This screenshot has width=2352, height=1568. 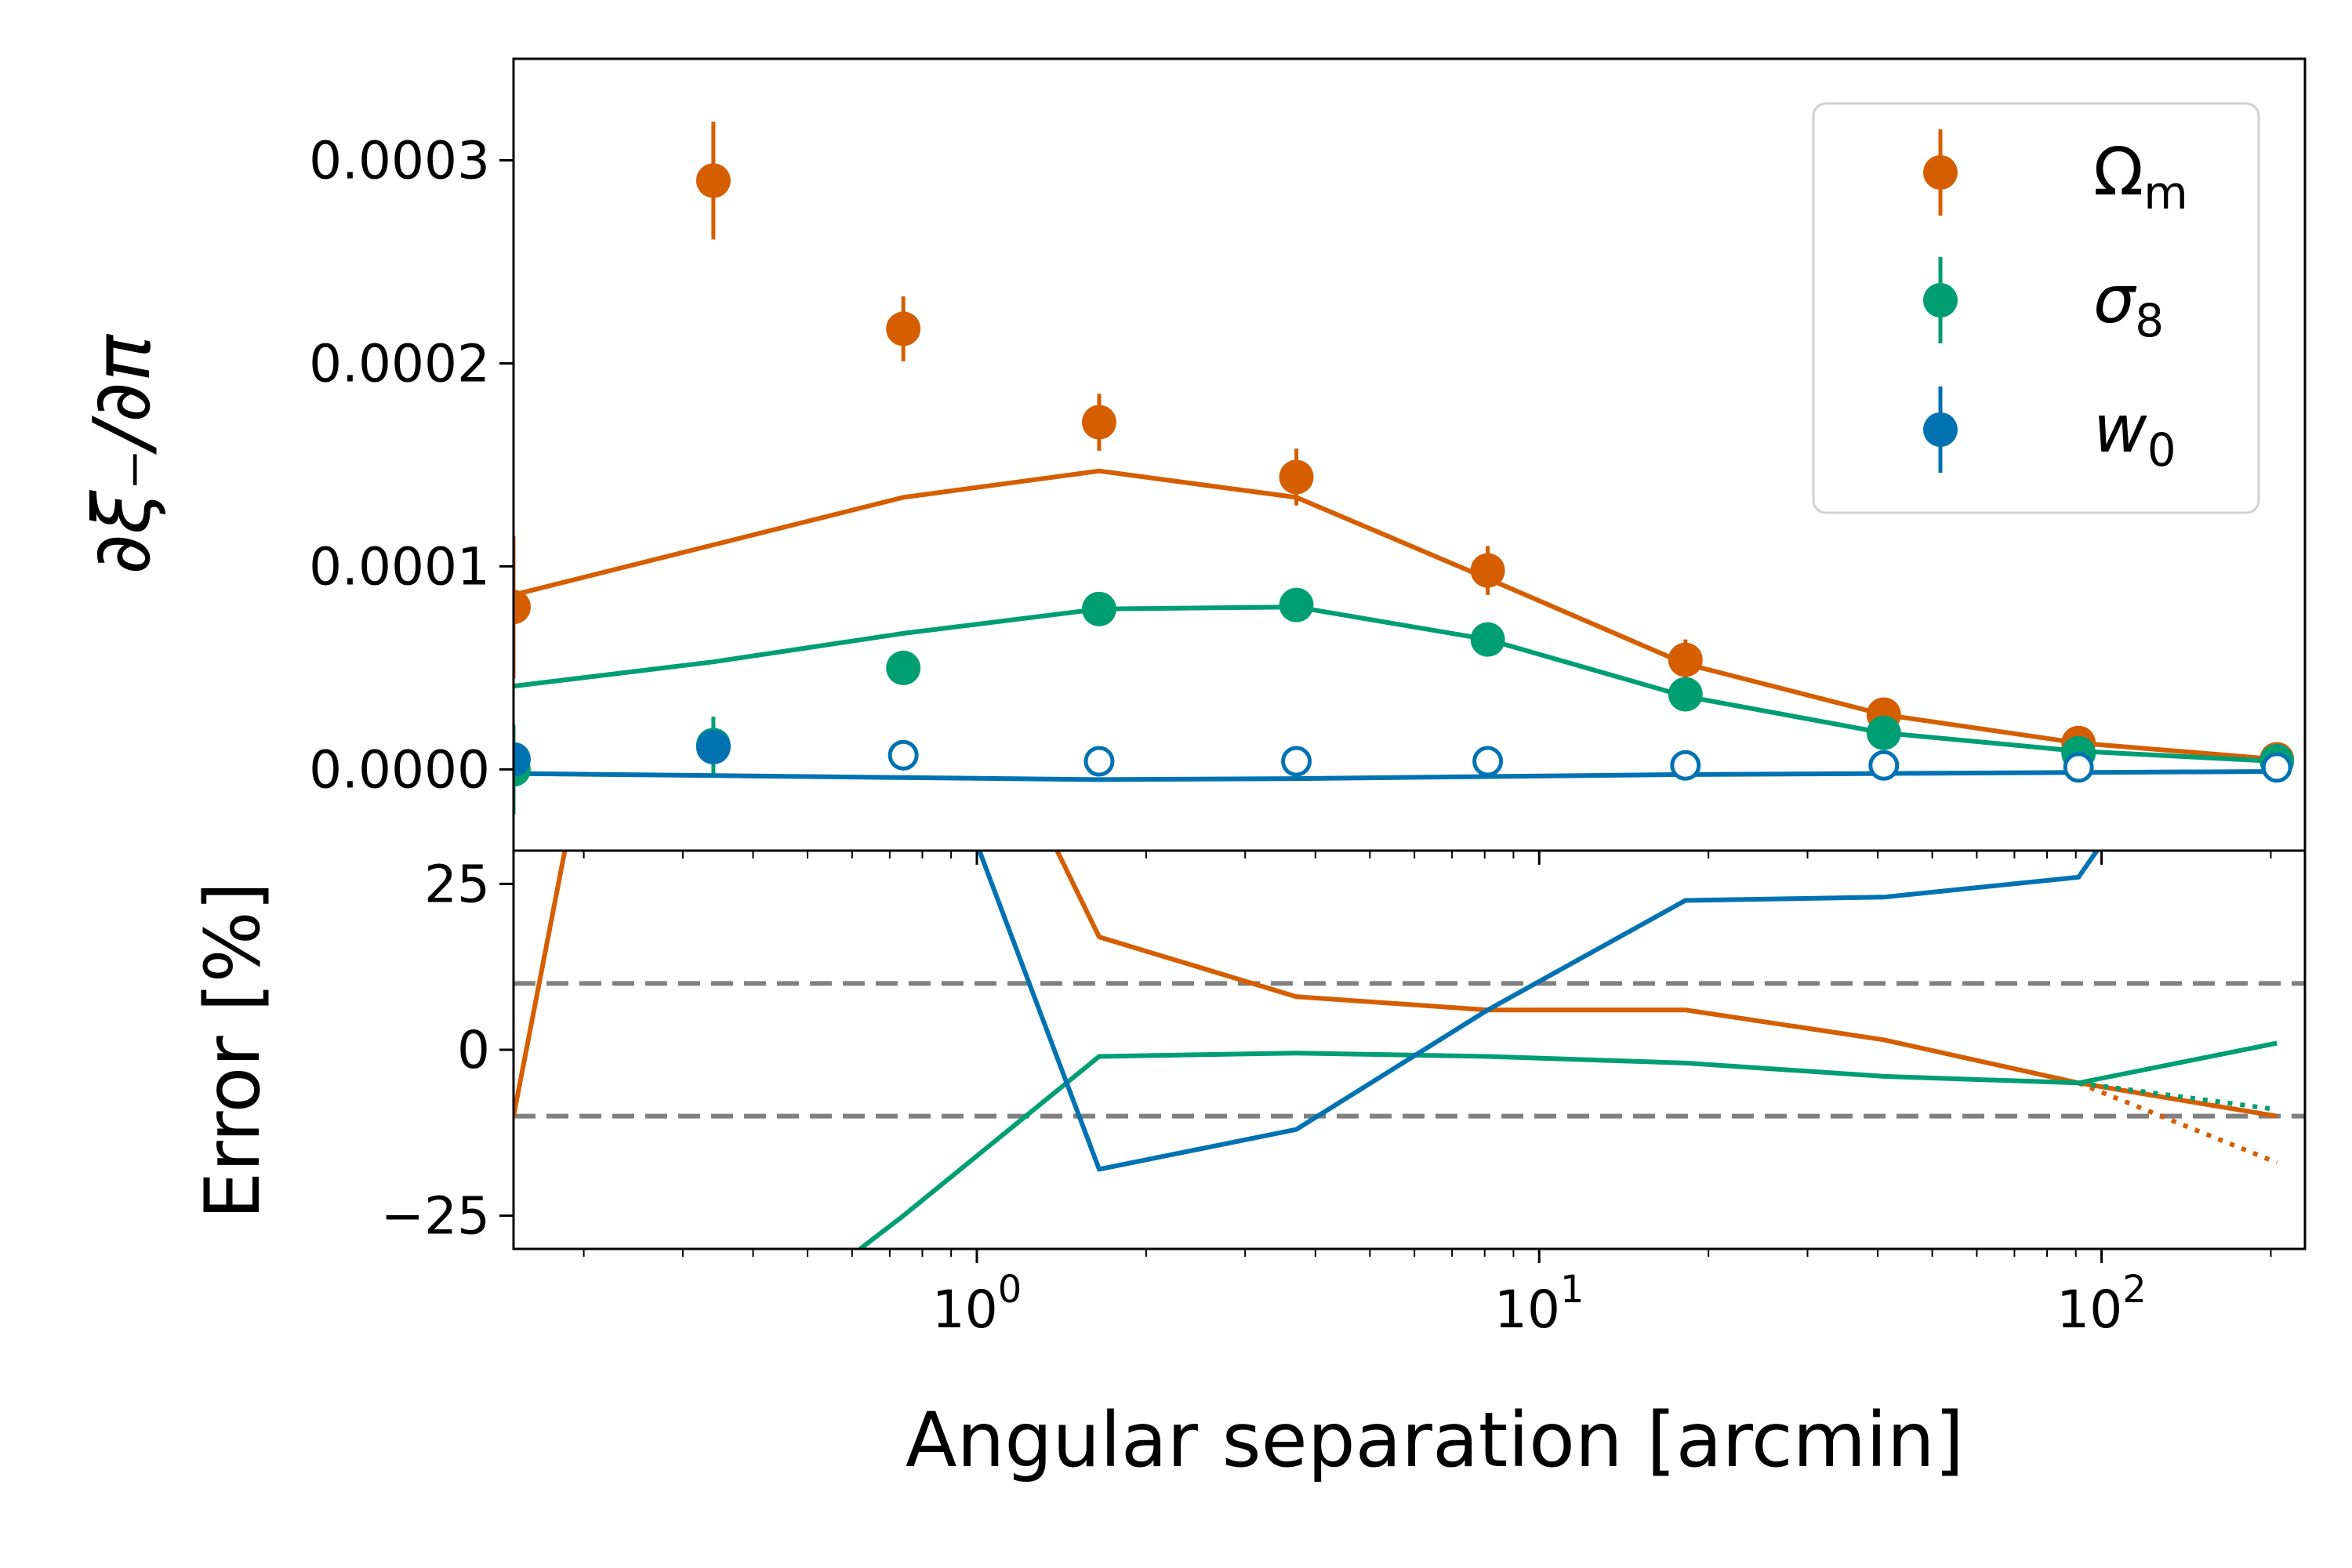 What do you see at coordinates (399, 769) in the screenshot?
I see `top-y-tick-label-0: 0.0000` at bounding box center [399, 769].